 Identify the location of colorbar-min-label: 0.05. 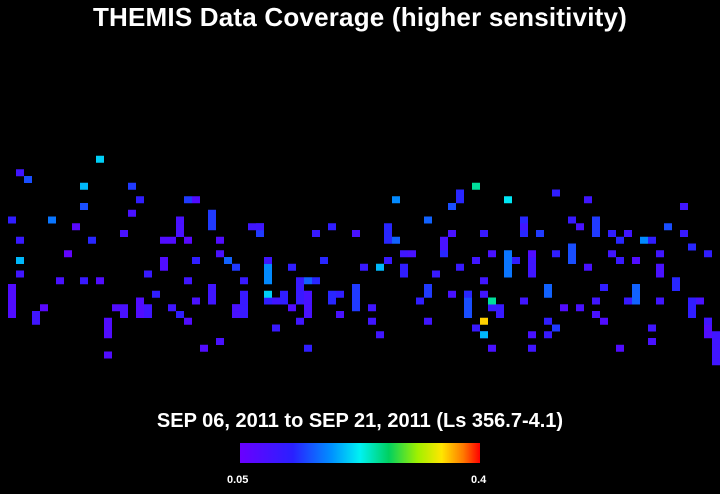
(238, 480).